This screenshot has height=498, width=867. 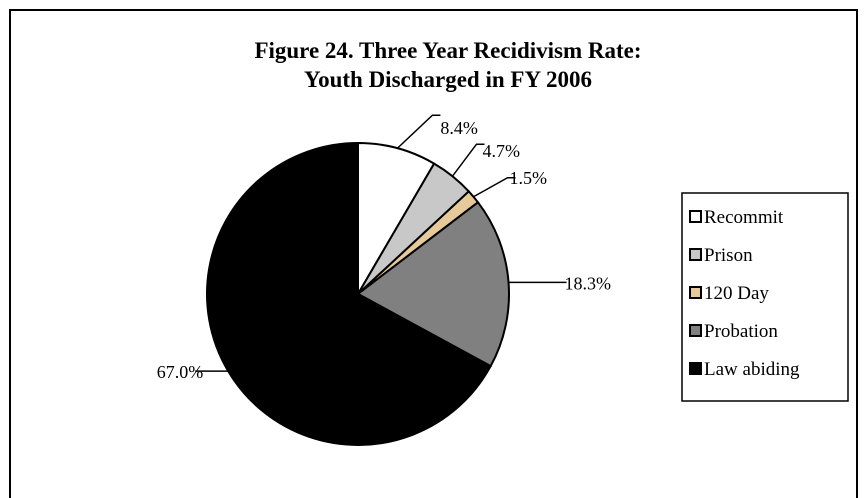 I want to click on chart-subtitle: Youth Discharged in FY 2006, so click(x=448, y=79).